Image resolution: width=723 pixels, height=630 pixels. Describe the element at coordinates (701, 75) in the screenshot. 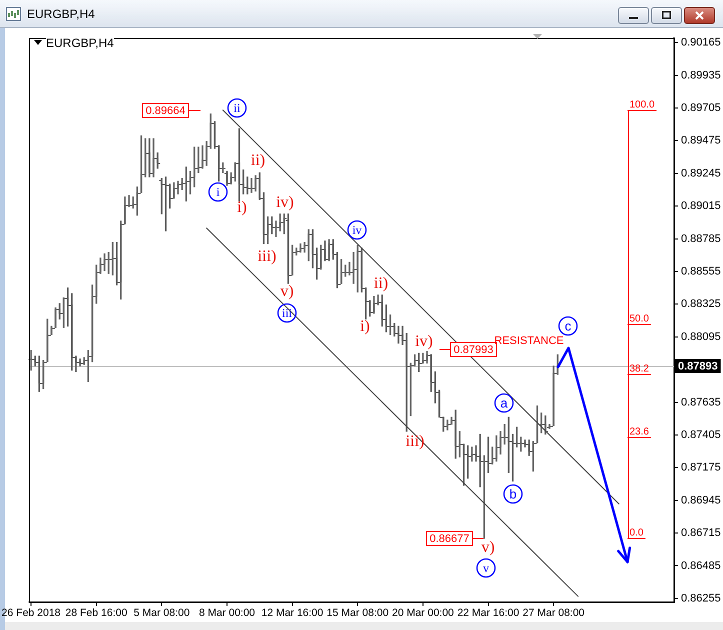

I see `y-tick-label: 0.89935` at that location.